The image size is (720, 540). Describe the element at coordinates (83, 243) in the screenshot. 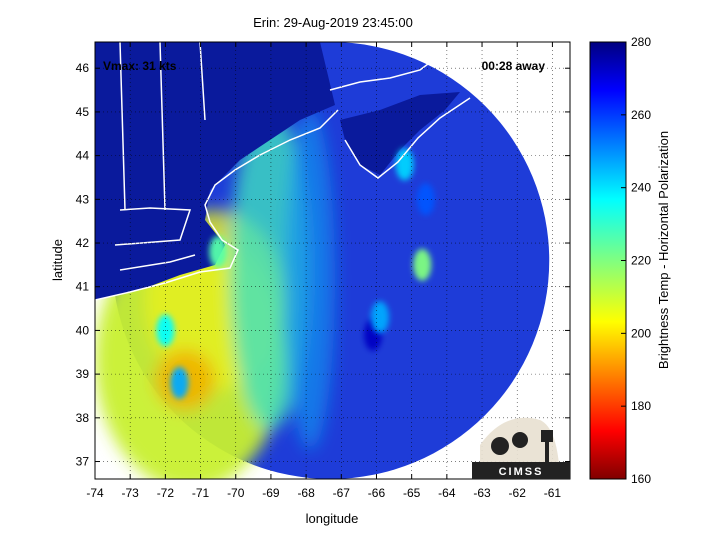

I see `y-tick-label: 42` at that location.